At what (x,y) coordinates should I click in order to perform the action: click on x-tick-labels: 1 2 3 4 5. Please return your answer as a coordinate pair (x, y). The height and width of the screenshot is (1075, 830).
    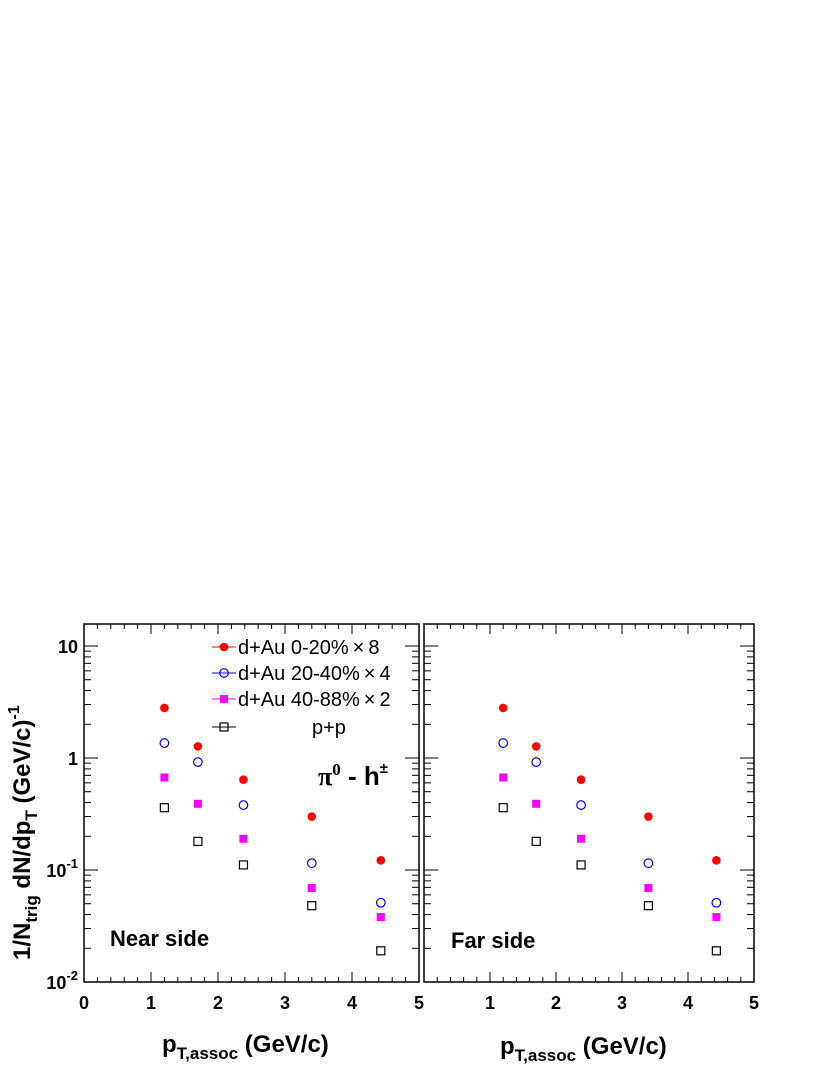
    Looking at the image, I should click on (622, 1003).